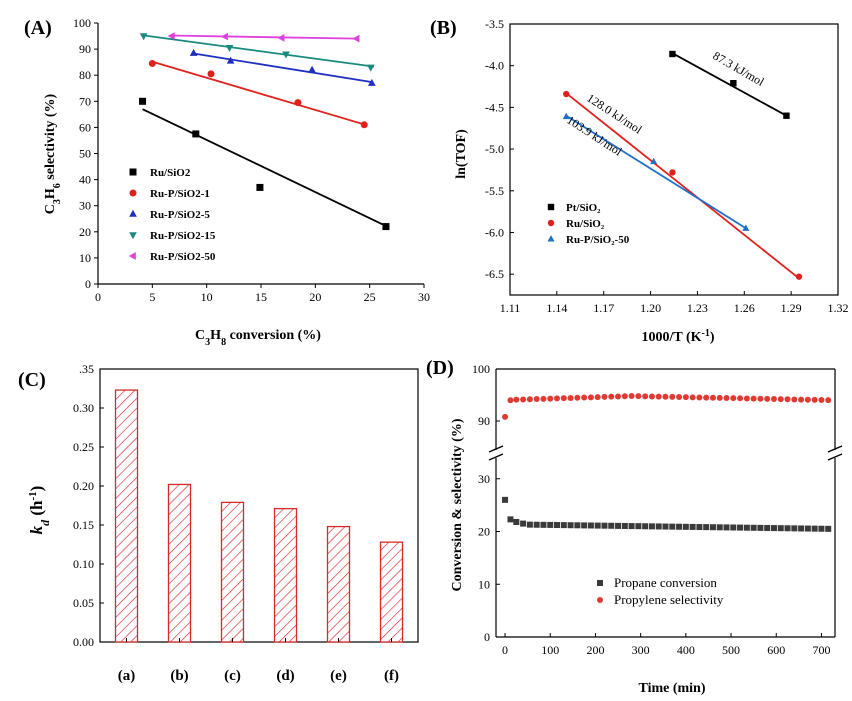 This screenshot has height=701, width=852. What do you see at coordinates (835, 457) in the screenshot?
I see `panel-d-axis-break-mark` at bounding box center [835, 457].